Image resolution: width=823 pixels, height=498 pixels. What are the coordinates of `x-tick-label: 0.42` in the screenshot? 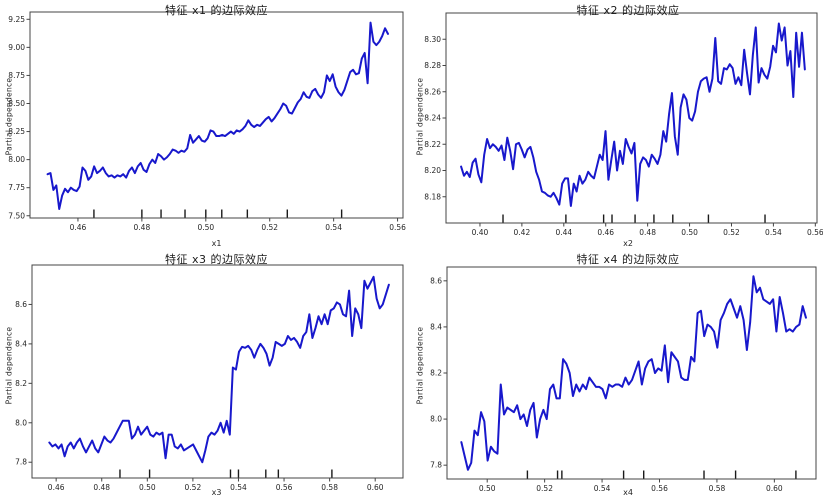 It's located at (522, 232).